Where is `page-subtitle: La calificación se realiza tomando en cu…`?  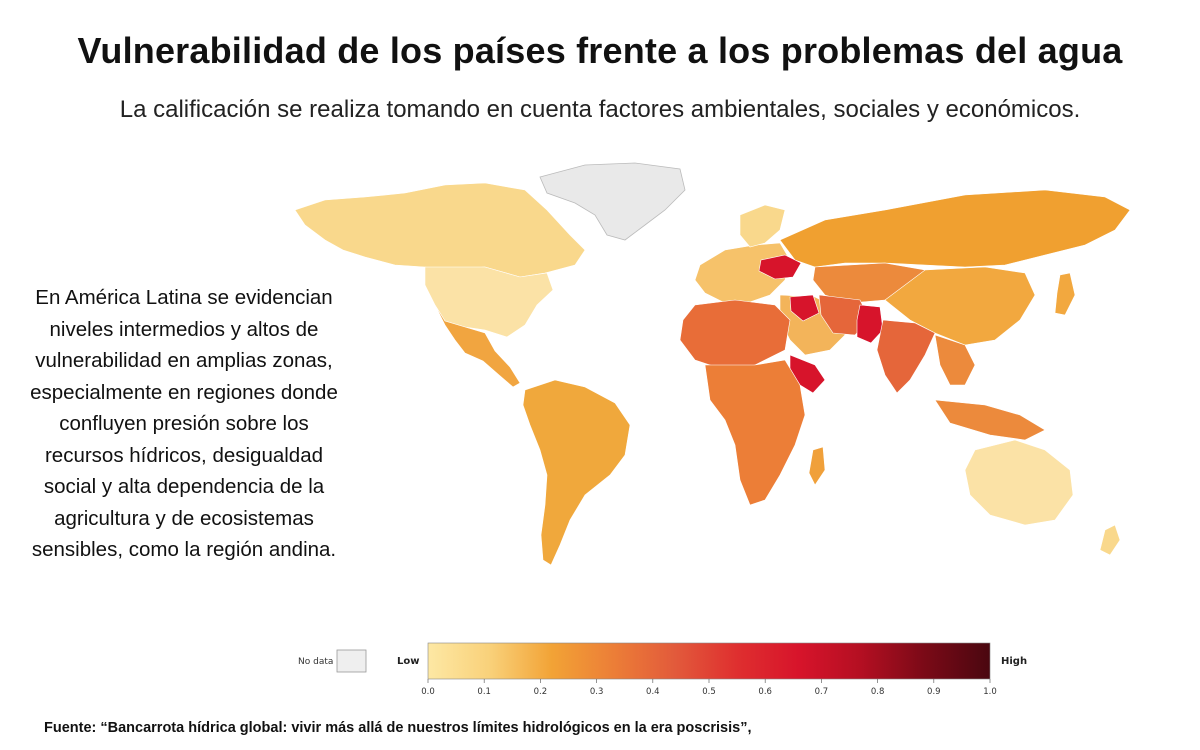 page-subtitle: La calificación se realiza tomando en cu… is located at coordinates (600, 109).